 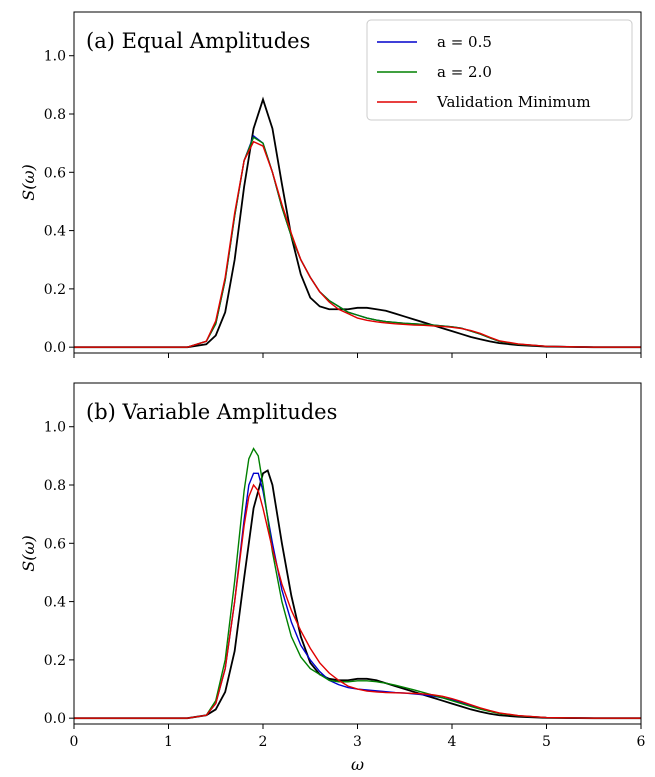 What do you see at coordinates (357, 742) in the screenshot?
I see `x-tick-label: 3` at bounding box center [357, 742].